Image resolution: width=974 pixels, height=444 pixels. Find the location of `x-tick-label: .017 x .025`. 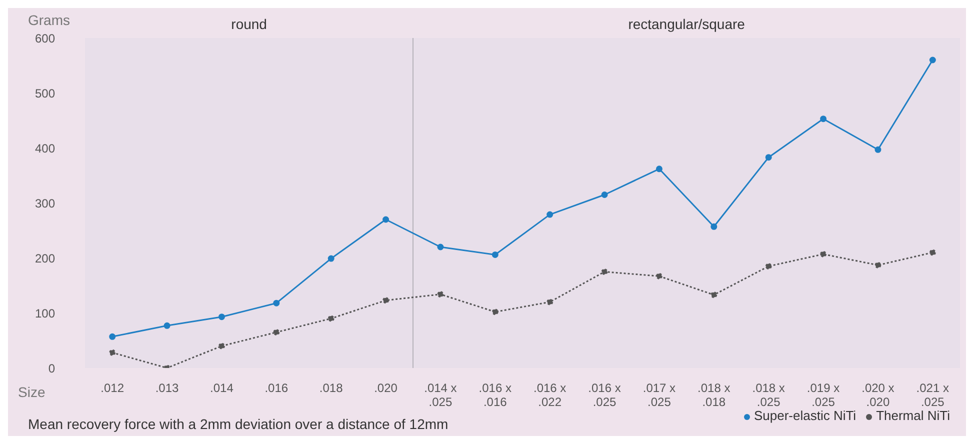

x-tick-label: .017 x .025 is located at coordinates (659, 395).